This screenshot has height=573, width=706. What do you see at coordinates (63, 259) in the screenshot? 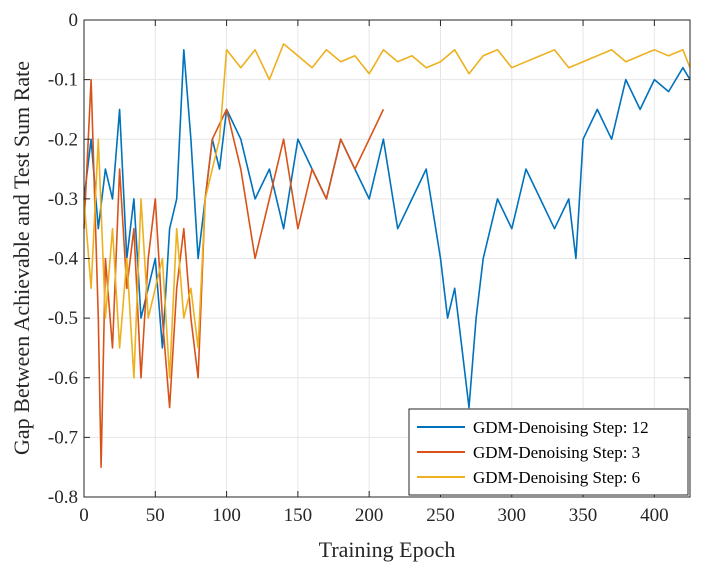
I see `y-tick-label: -0.4` at bounding box center [63, 259].